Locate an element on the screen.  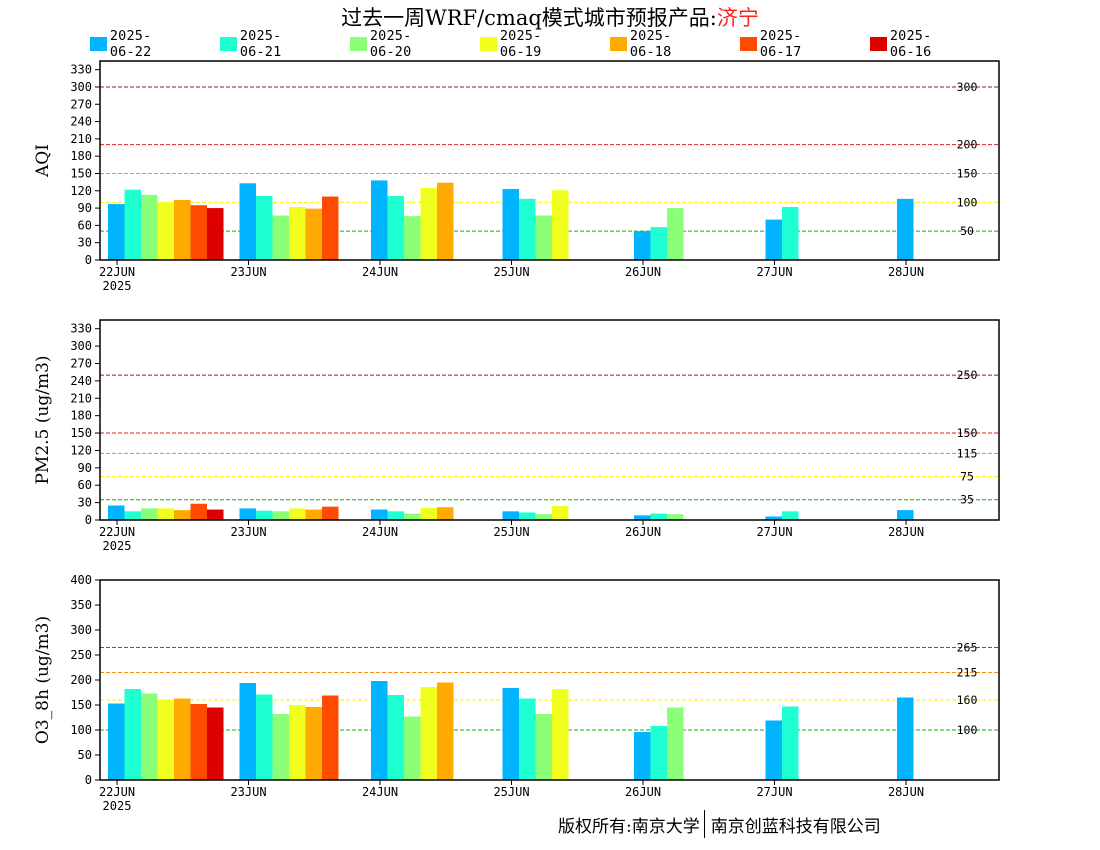
bar-2025-06-21-22JUN is located at coordinates (132, 734).